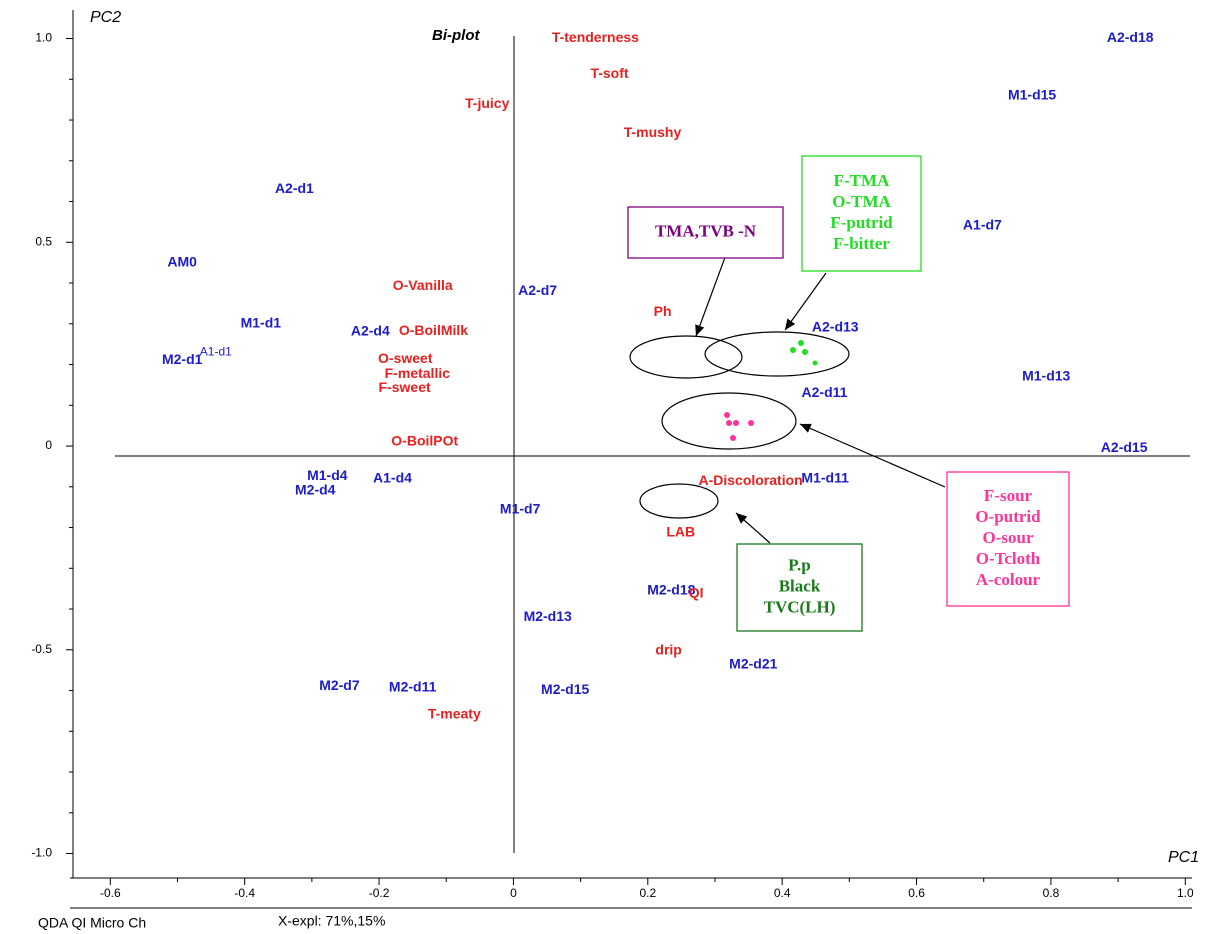  I want to click on annotation-shapes, so click(787, 397).